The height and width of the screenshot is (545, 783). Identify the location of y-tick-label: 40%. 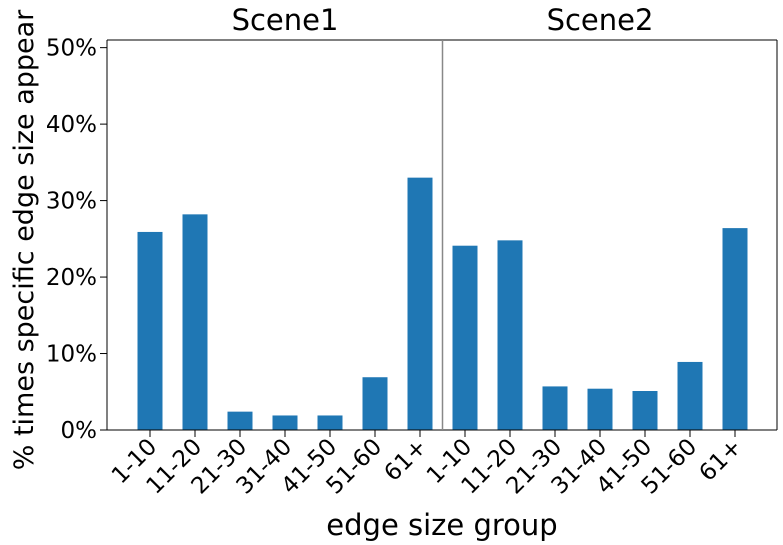
(71, 125).